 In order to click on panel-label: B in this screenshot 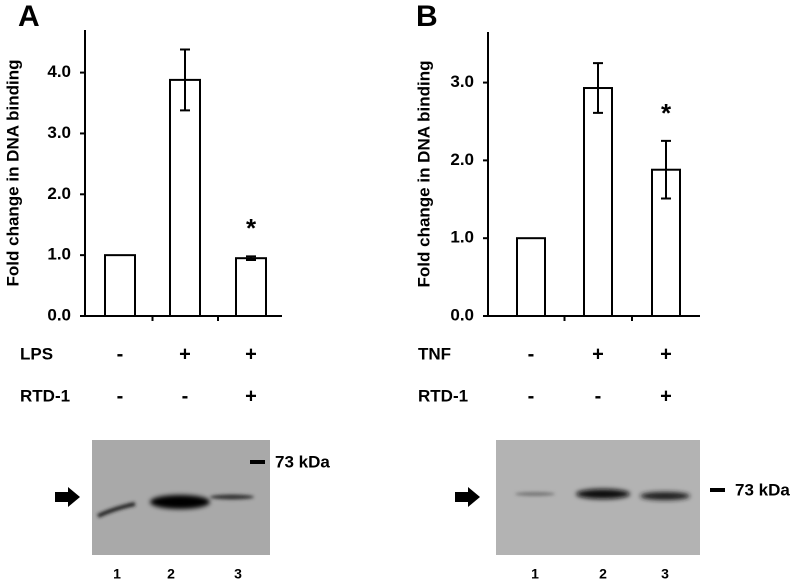, I will do `click(427, 16)`.